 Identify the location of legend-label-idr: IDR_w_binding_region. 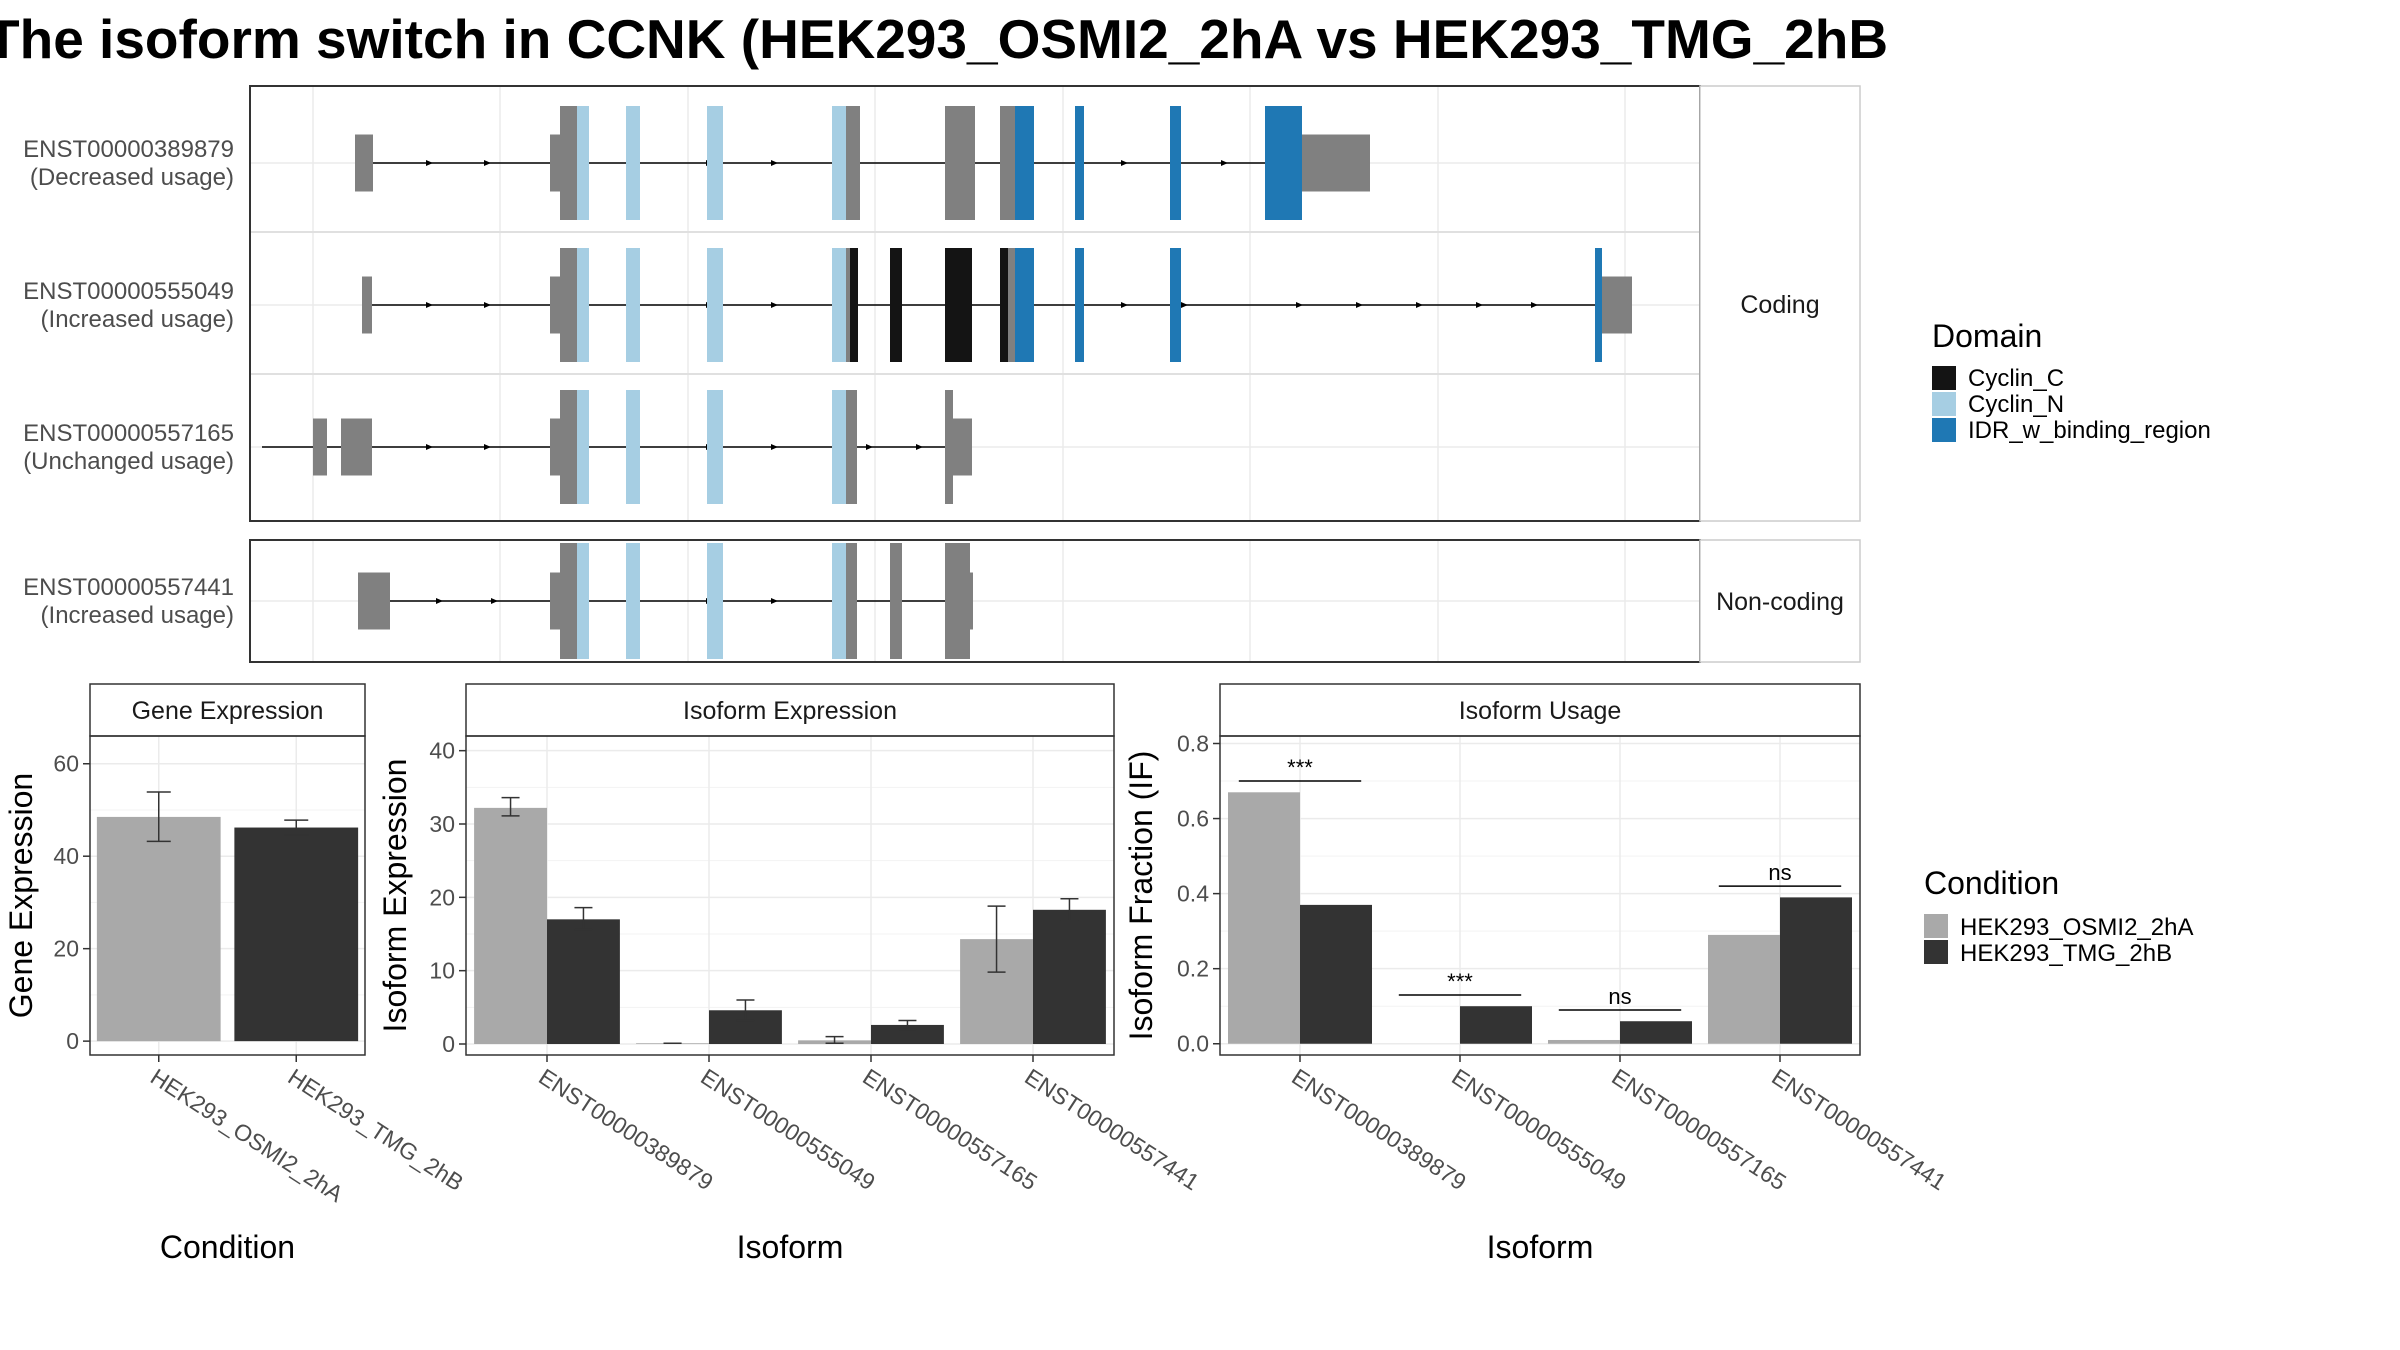
(2089, 430).